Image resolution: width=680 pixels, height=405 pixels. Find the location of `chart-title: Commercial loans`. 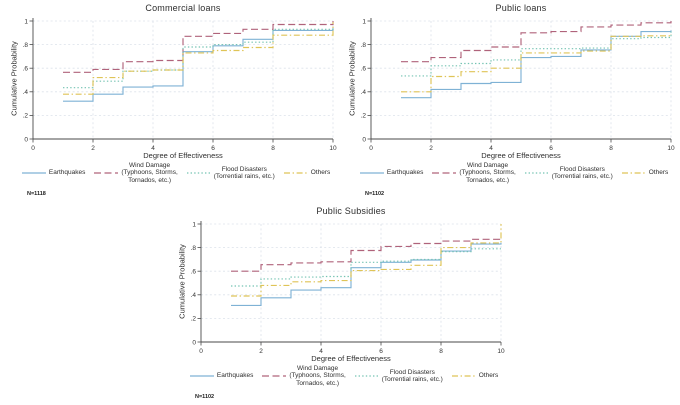

chart-title: Commercial loans is located at coordinates (183, 8).